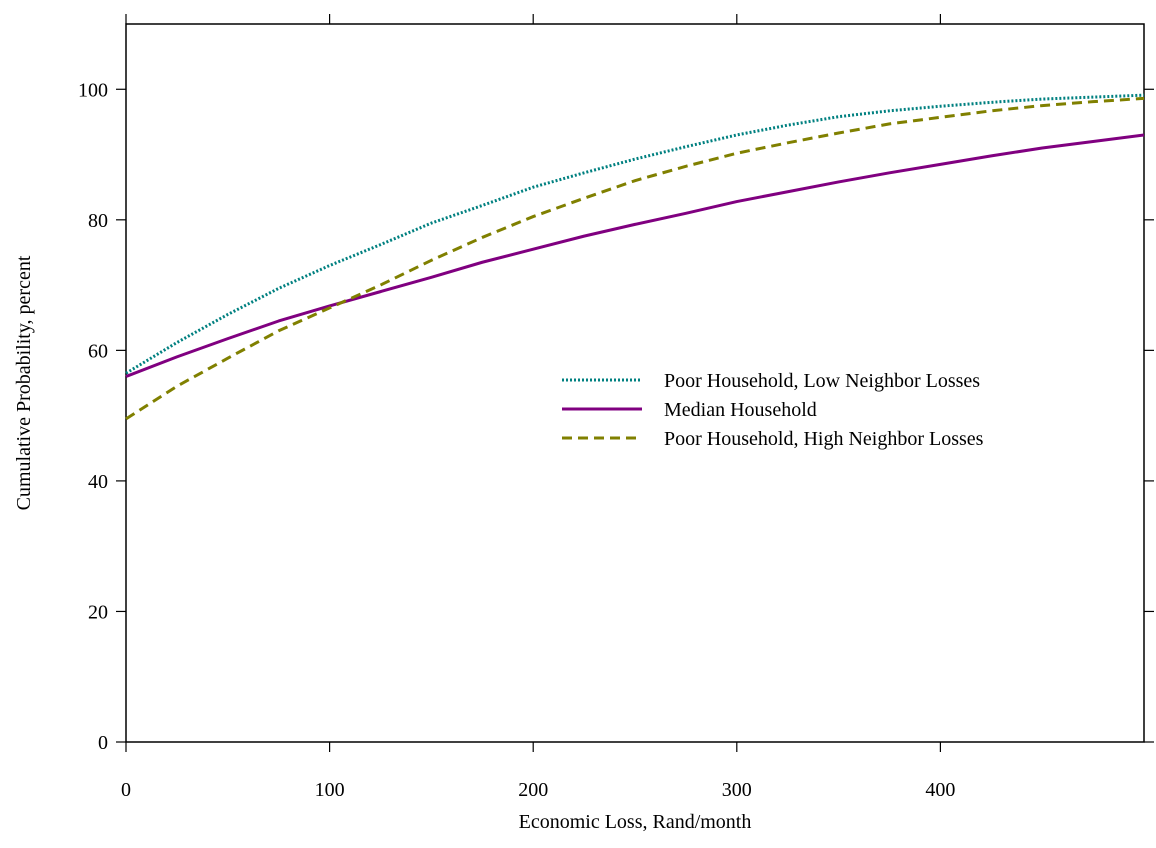  What do you see at coordinates (824, 439) in the screenshot?
I see `legend-label-3: Poor Household, High Neighbor Losses` at bounding box center [824, 439].